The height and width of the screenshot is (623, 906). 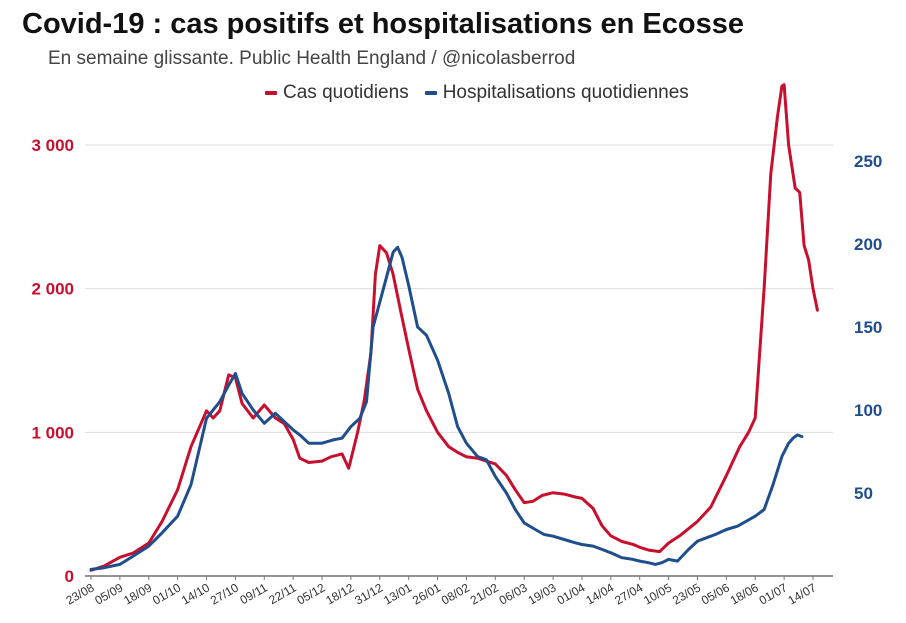 I want to click on x-tick-label: 05/09, so click(x=108, y=593).